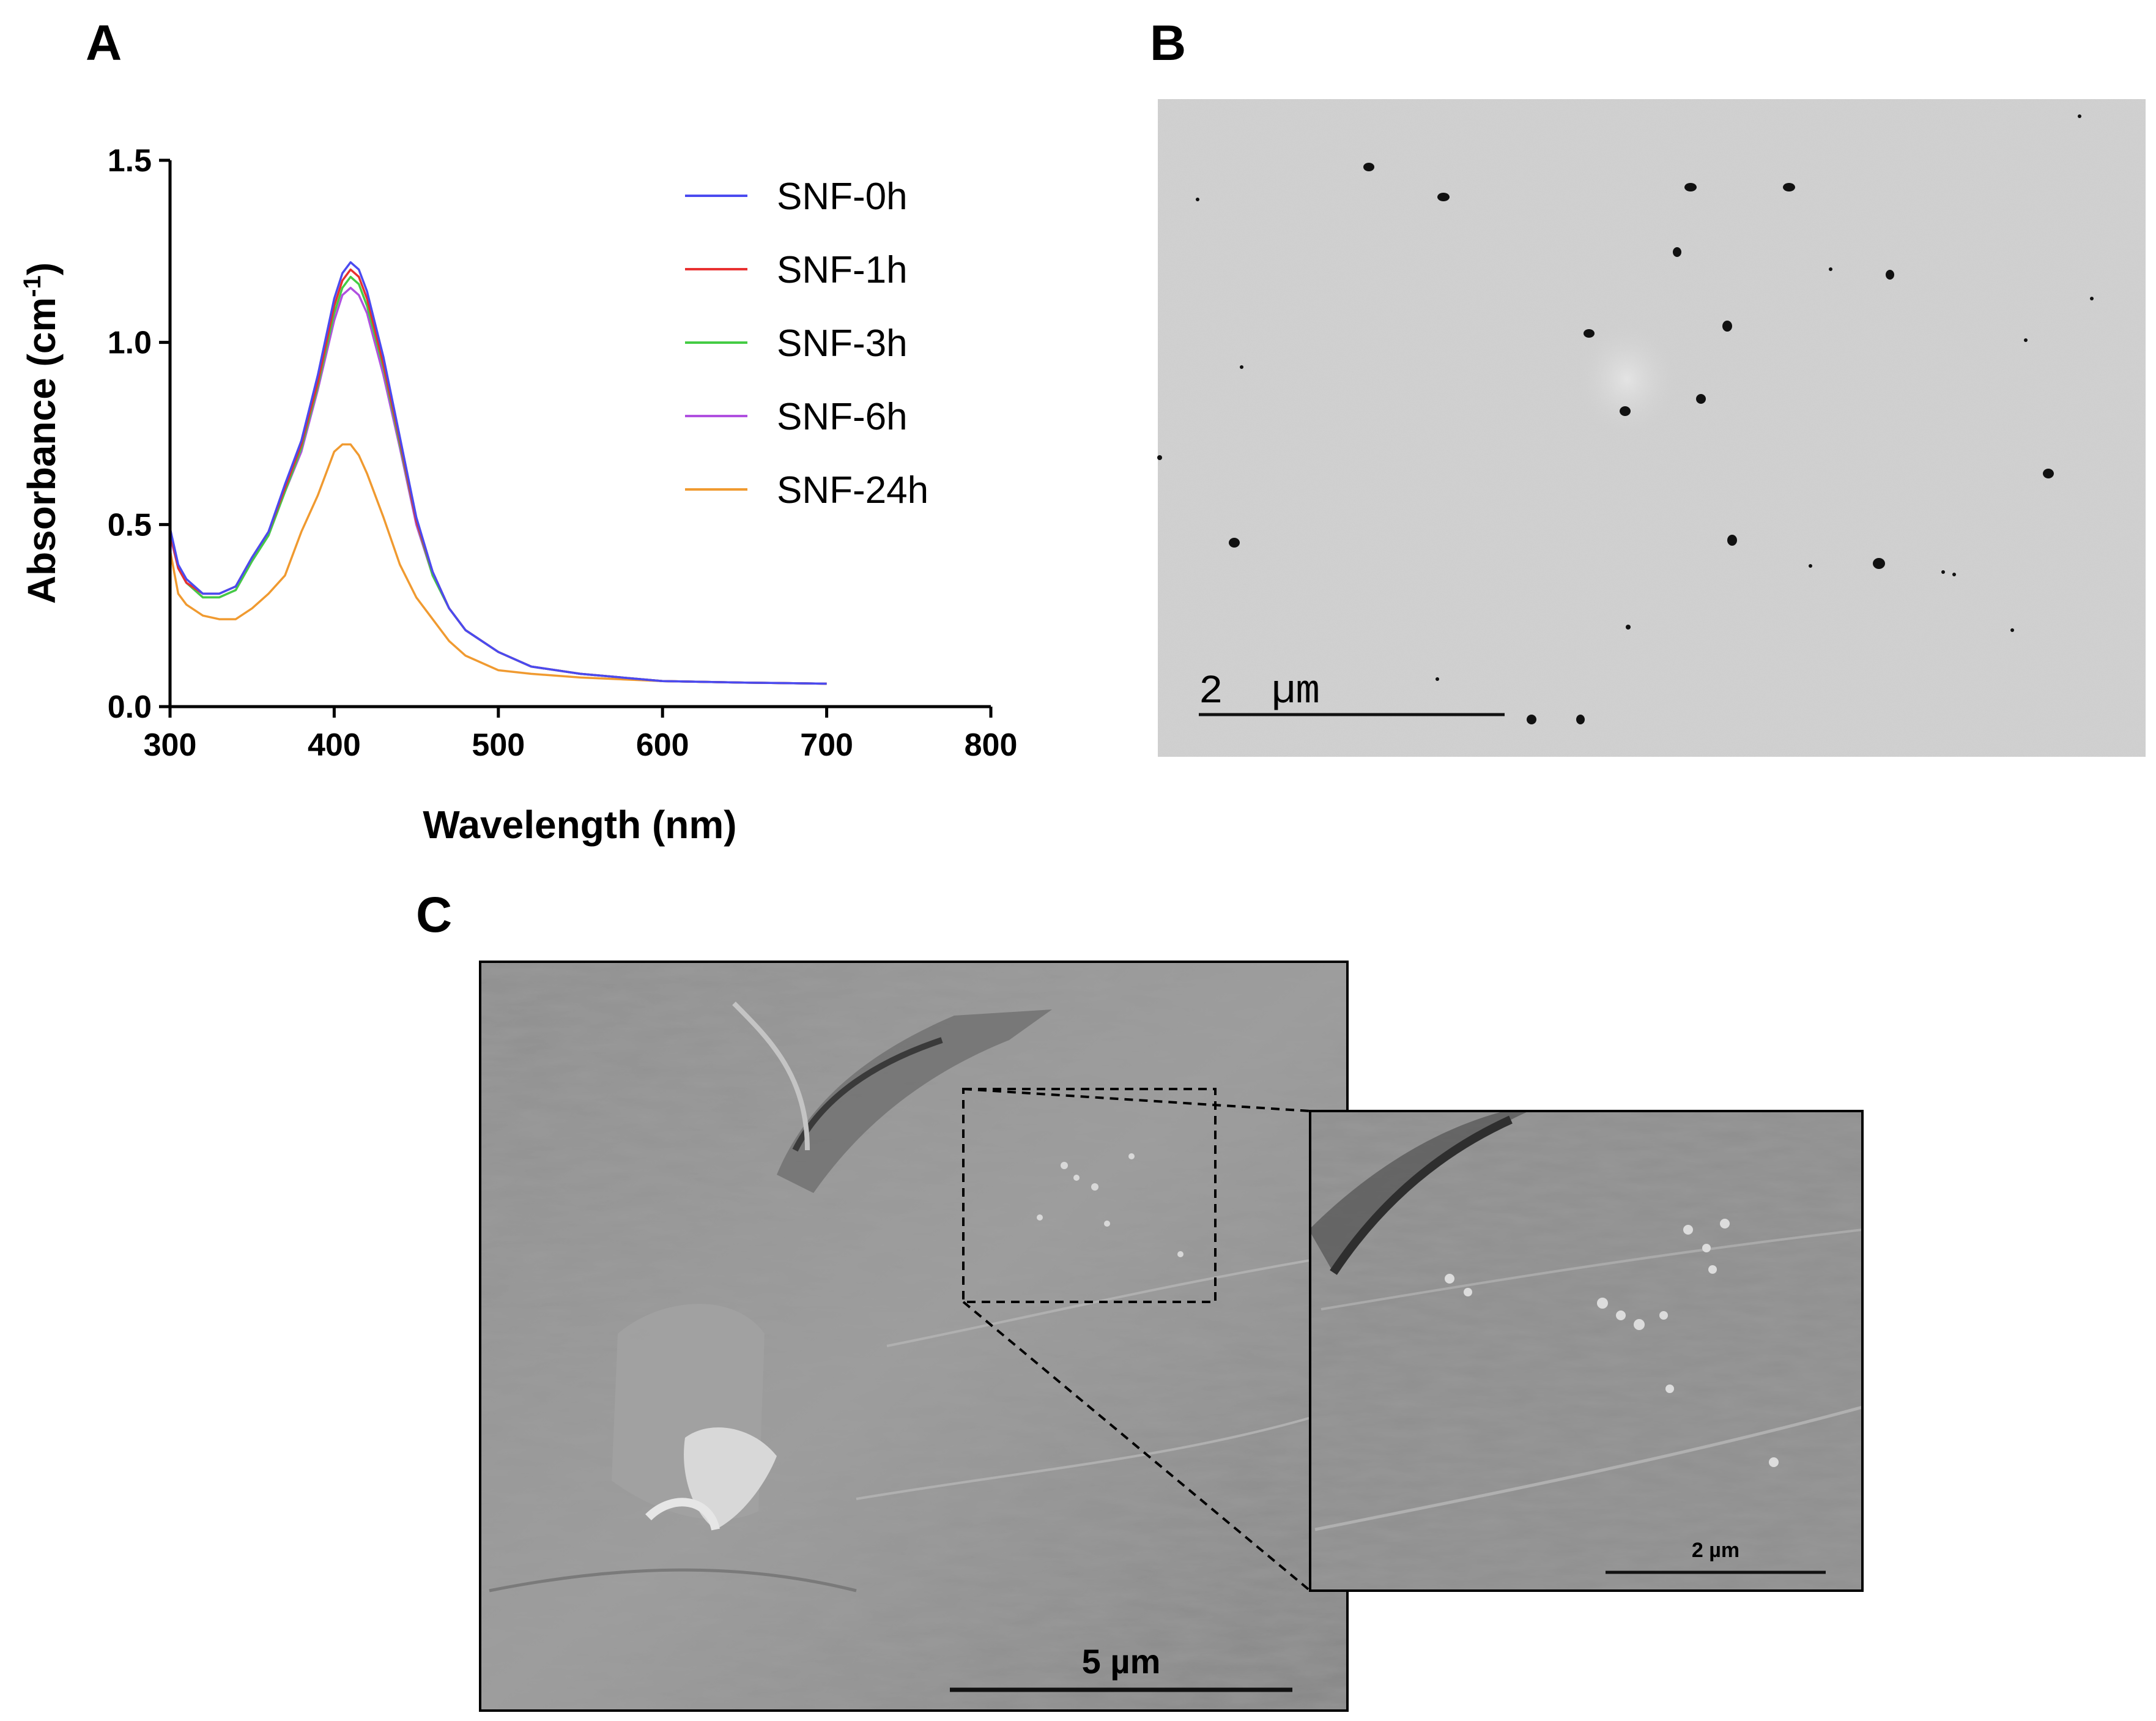 The image size is (2156, 1721). What do you see at coordinates (1168, 43) in the screenshot?
I see `panel-label-b: B` at bounding box center [1168, 43].